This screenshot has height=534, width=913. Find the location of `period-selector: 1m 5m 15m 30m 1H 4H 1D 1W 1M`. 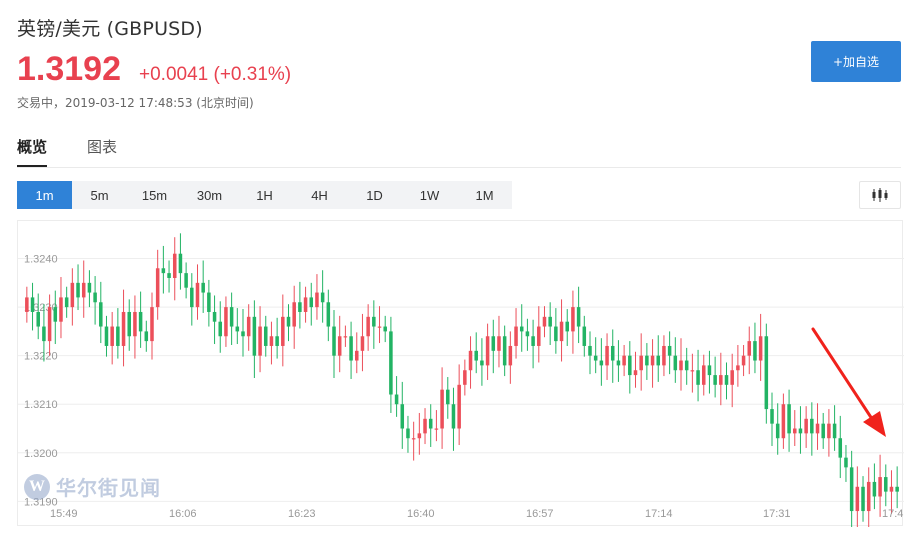

period-selector: 1m 5m 15m 30m 1H 4H 1D 1W 1M is located at coordinates (264, 195).